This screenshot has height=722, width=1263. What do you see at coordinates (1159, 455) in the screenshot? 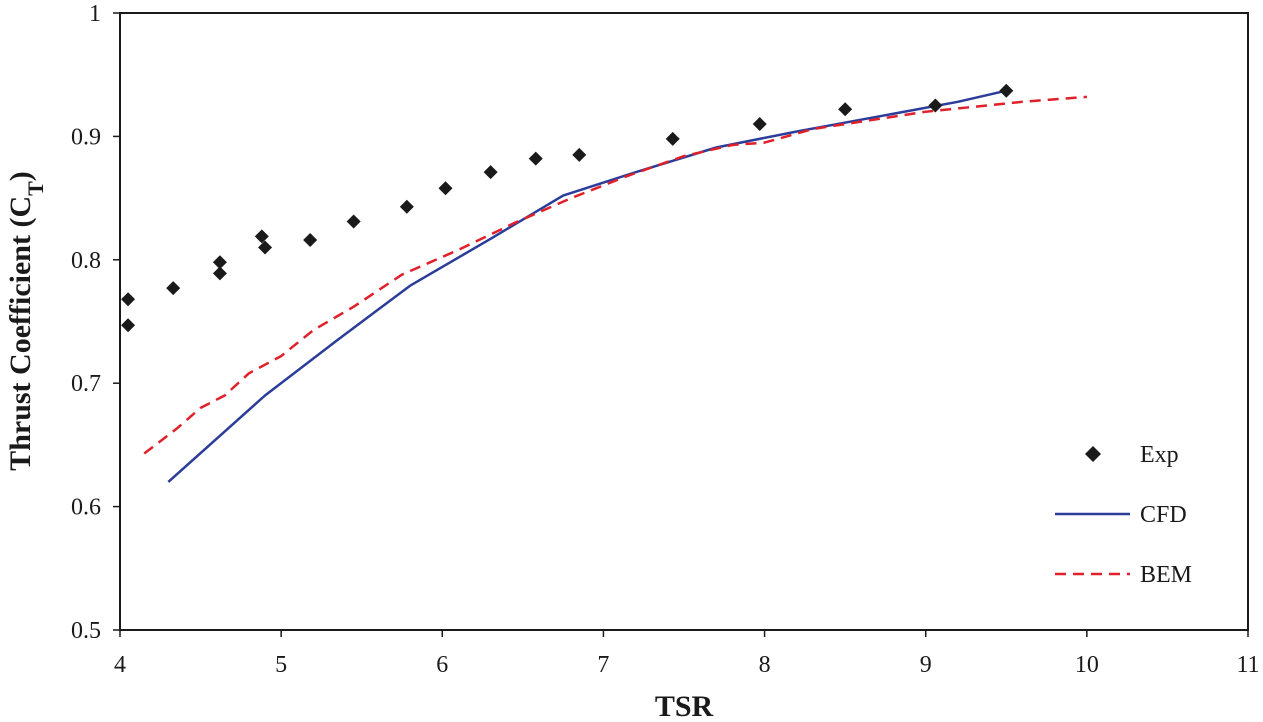
I see `legend-exp-label: Exp` at bounding box center [1159, 455].